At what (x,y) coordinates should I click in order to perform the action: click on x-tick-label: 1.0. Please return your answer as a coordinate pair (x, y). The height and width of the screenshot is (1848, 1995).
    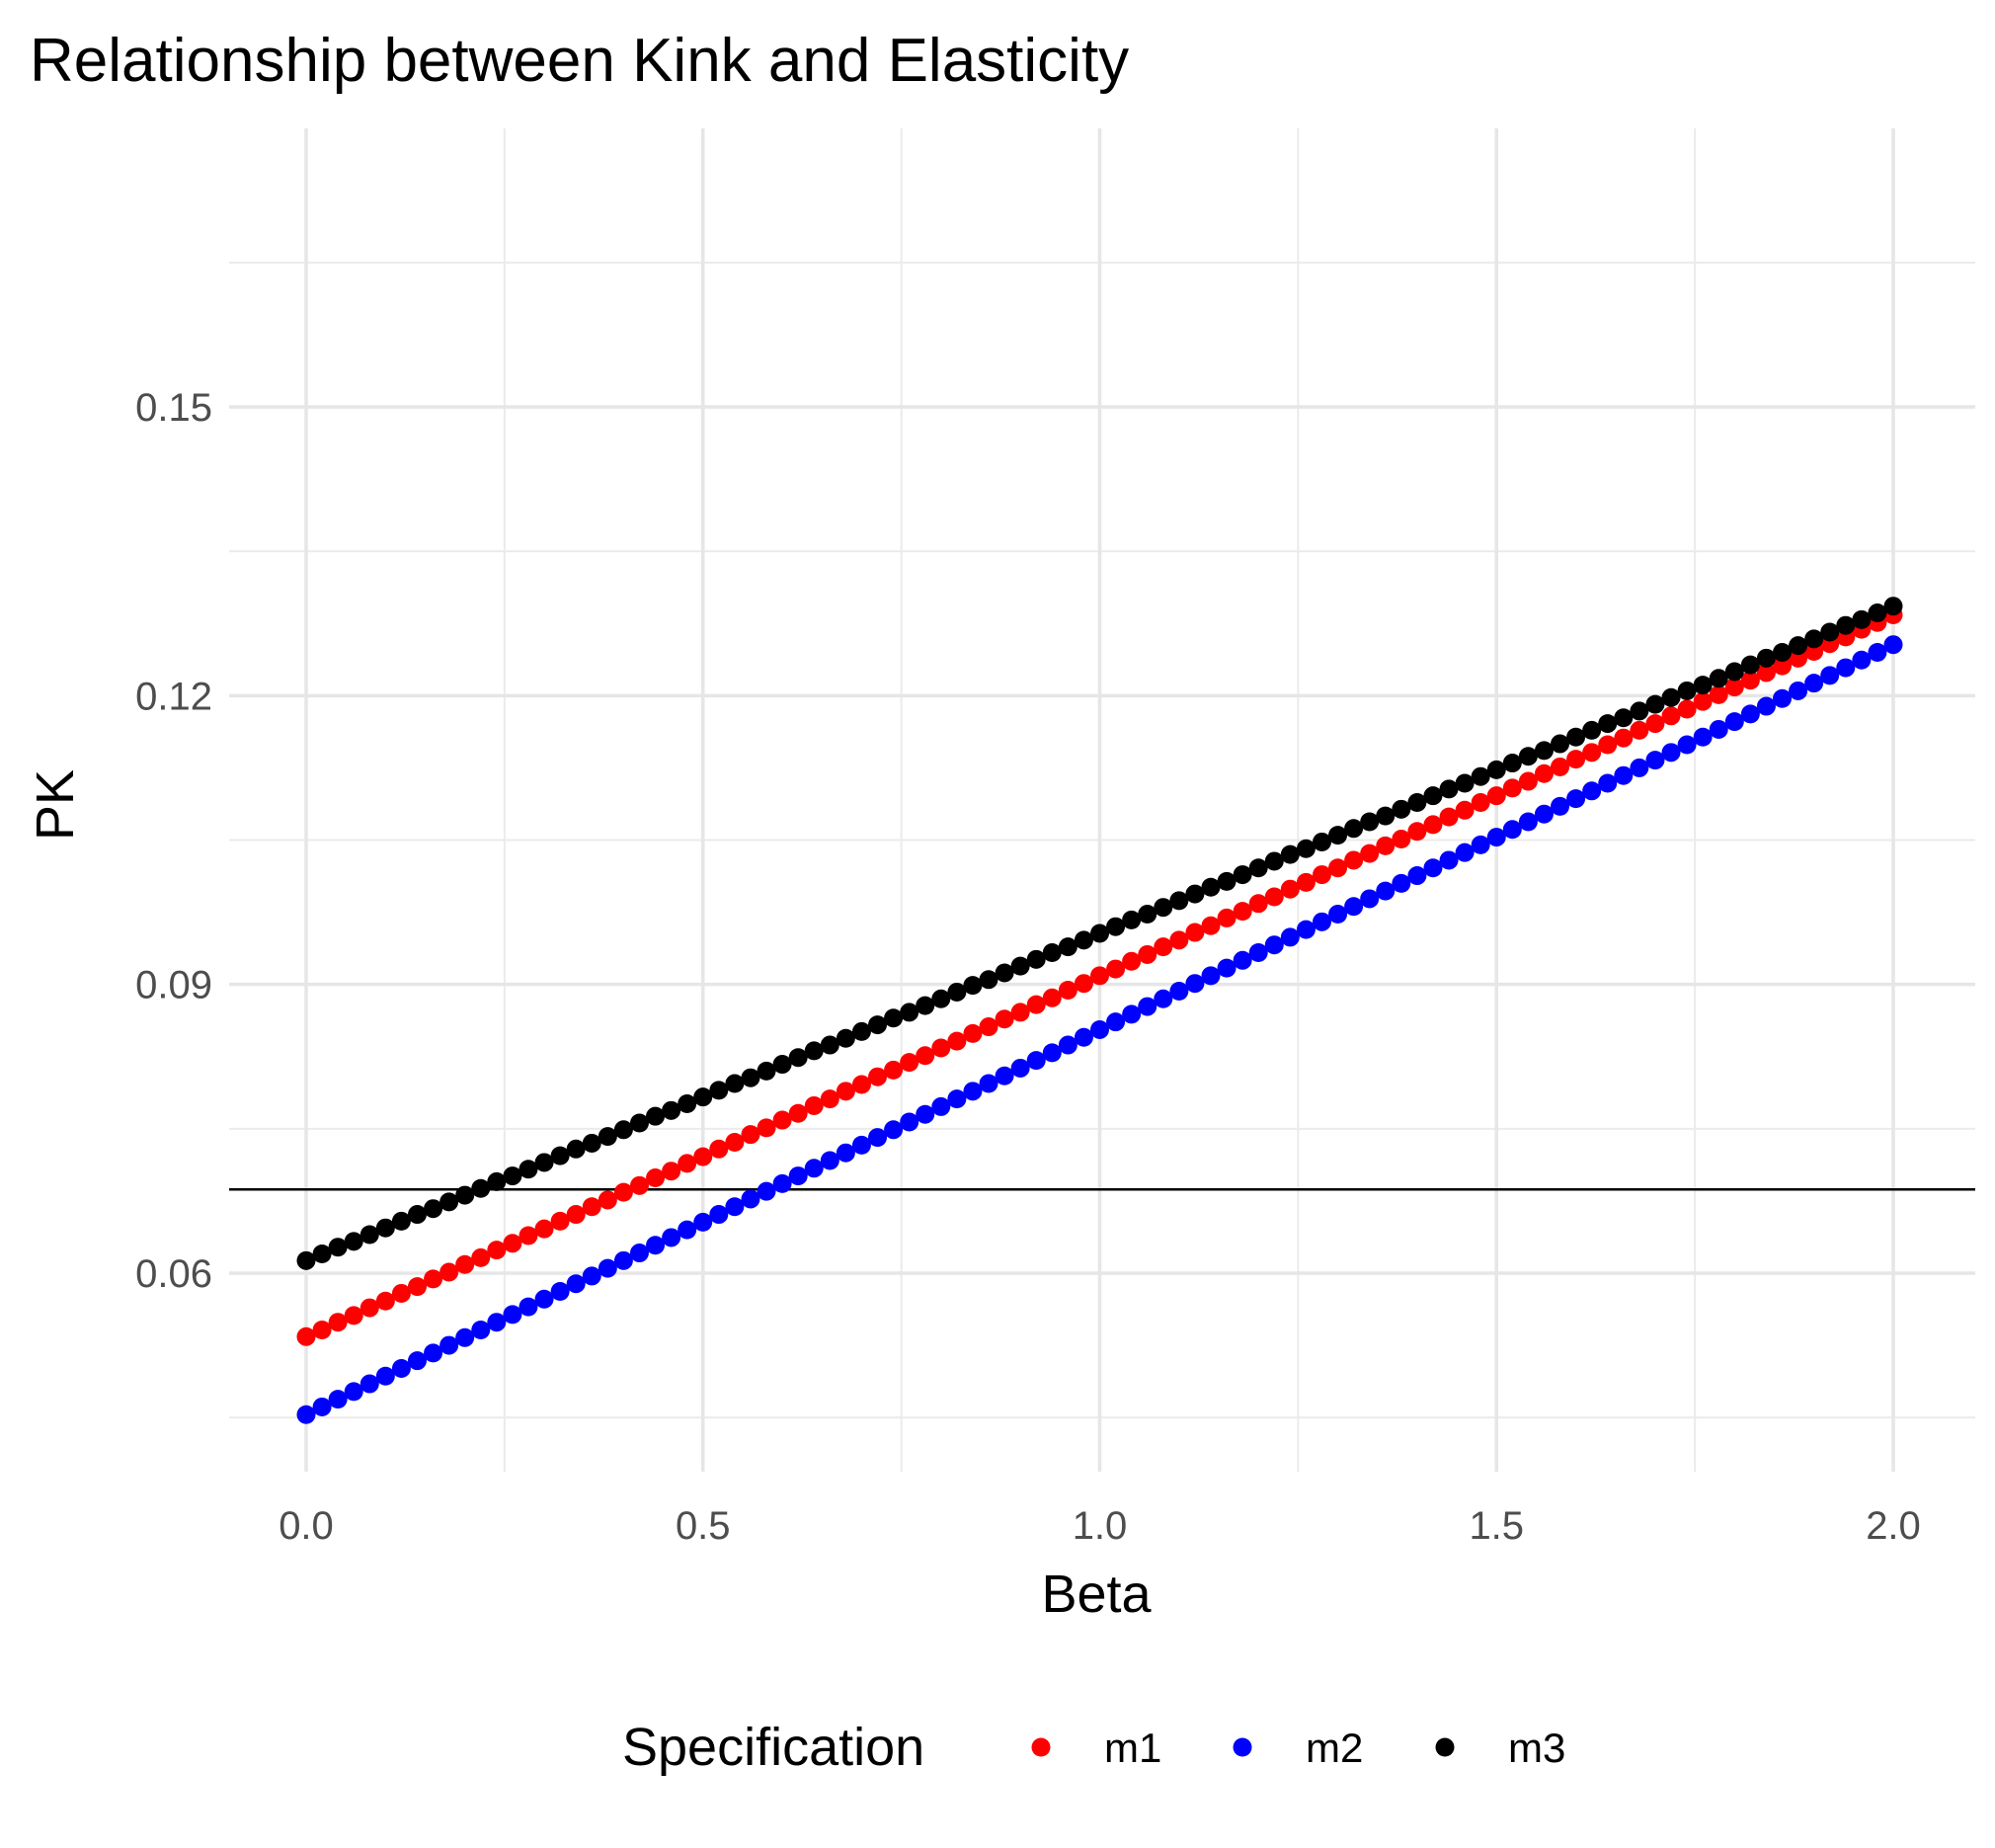
    Looking at the image, I should click on (1100, 1526).